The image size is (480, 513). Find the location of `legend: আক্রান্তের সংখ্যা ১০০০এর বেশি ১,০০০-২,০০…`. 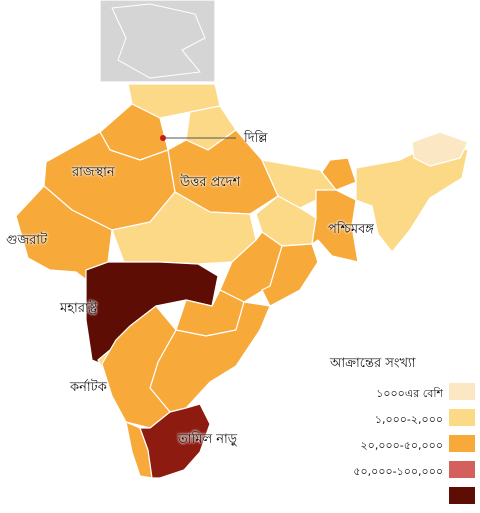

legend: আক্রান্তের সংখ্যা ১০০০এর বেশি ১,০০০-২,০০… is located at coordinates (402, 433).